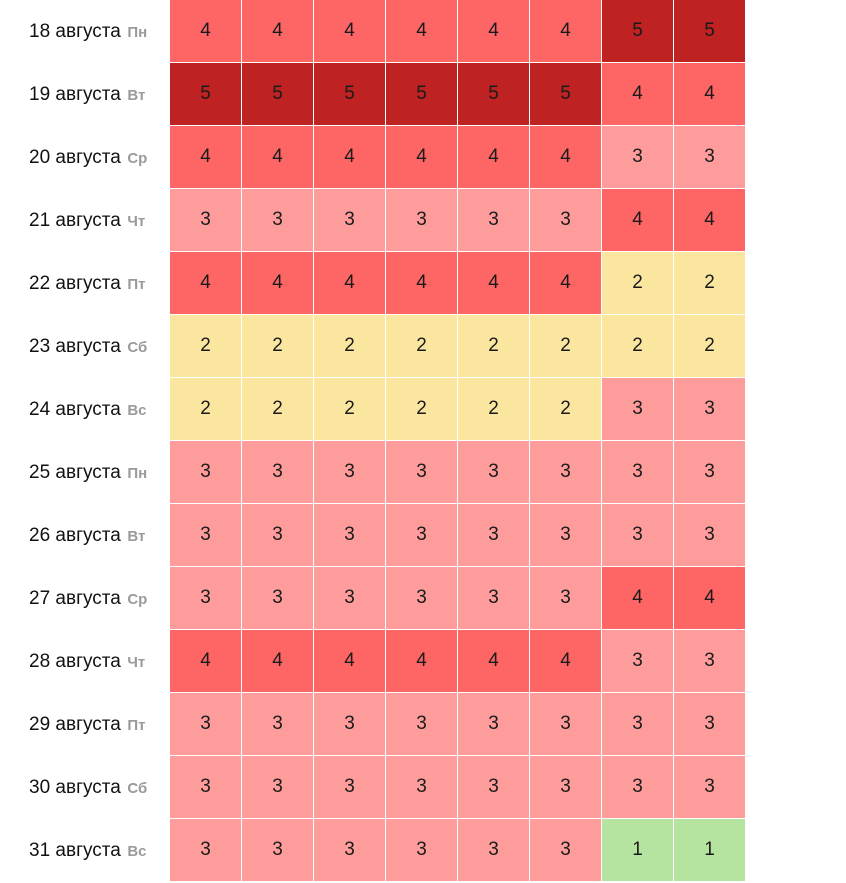  I want to click on date-label: 28 августа, so click(75, 661).